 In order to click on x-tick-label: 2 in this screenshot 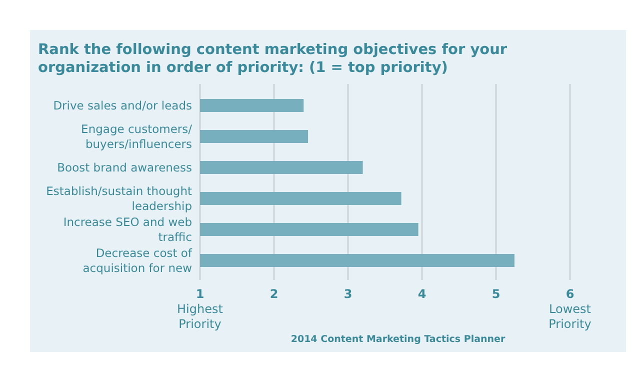, I will do `click(274, 294)`.